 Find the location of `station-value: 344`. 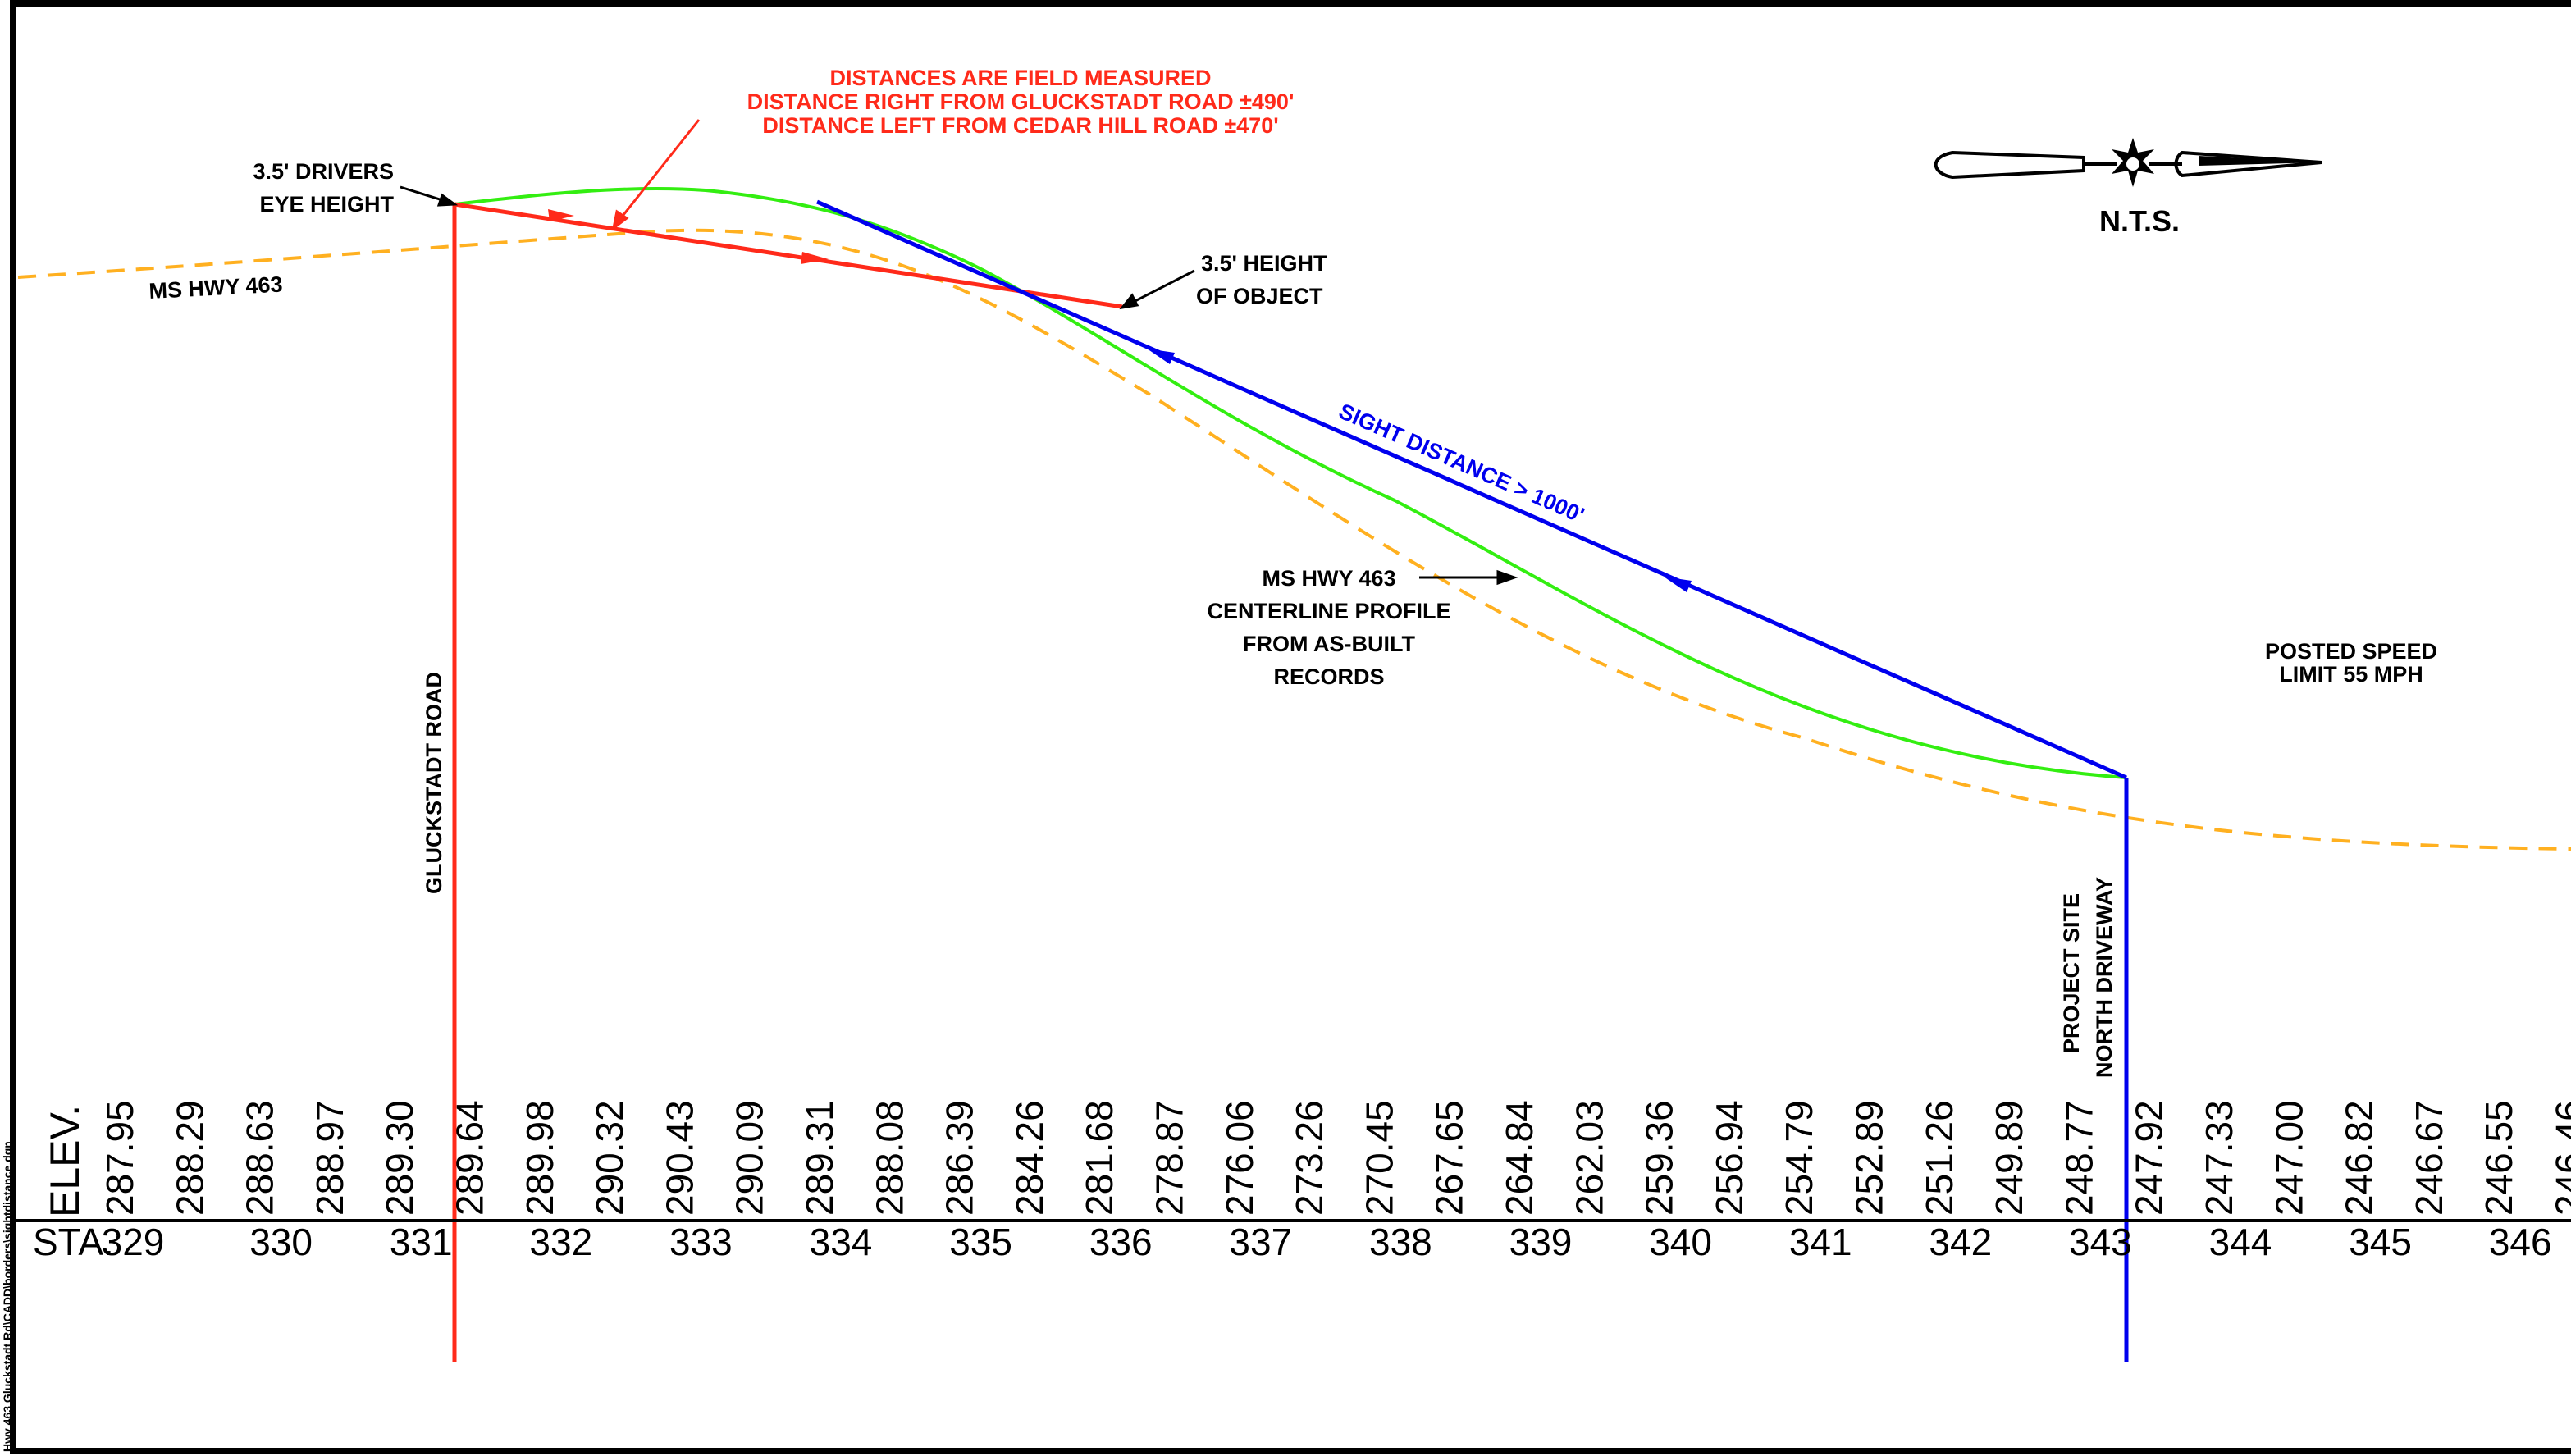

station-value: 344 is located at coordinates (2240, 1242).